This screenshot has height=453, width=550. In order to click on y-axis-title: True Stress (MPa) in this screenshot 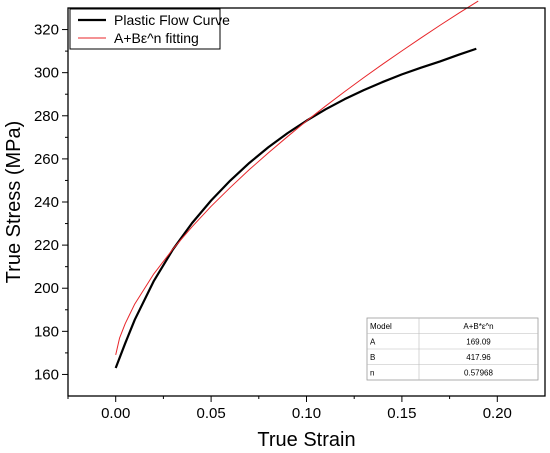, I will do `click(14, 202)`.